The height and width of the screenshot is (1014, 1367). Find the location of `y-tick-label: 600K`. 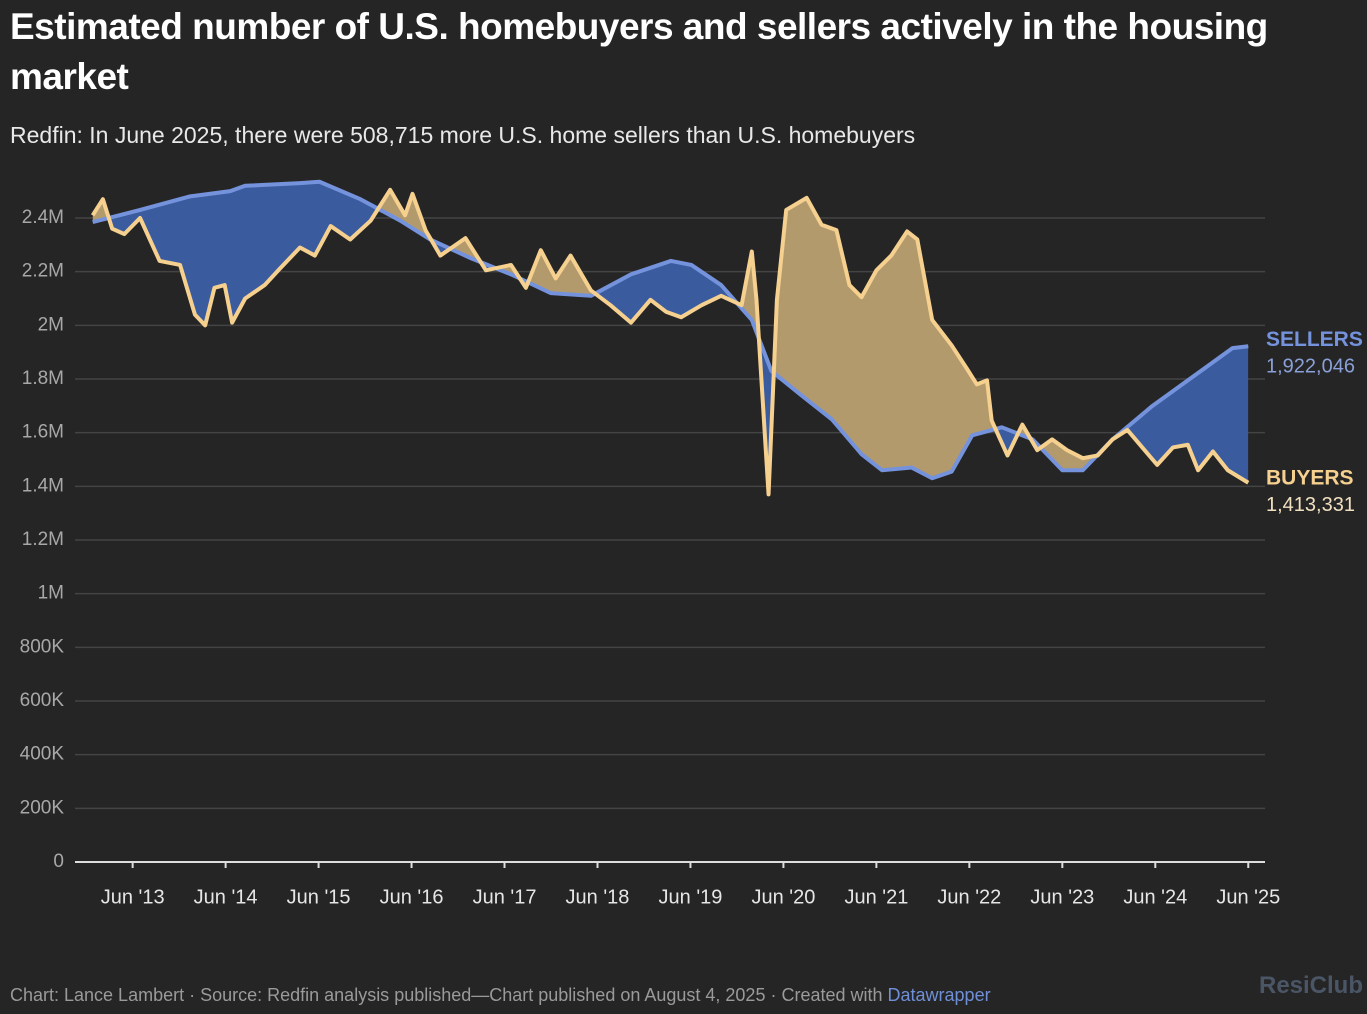

y-tick-label: 600K is located at coordinates (42, 700).